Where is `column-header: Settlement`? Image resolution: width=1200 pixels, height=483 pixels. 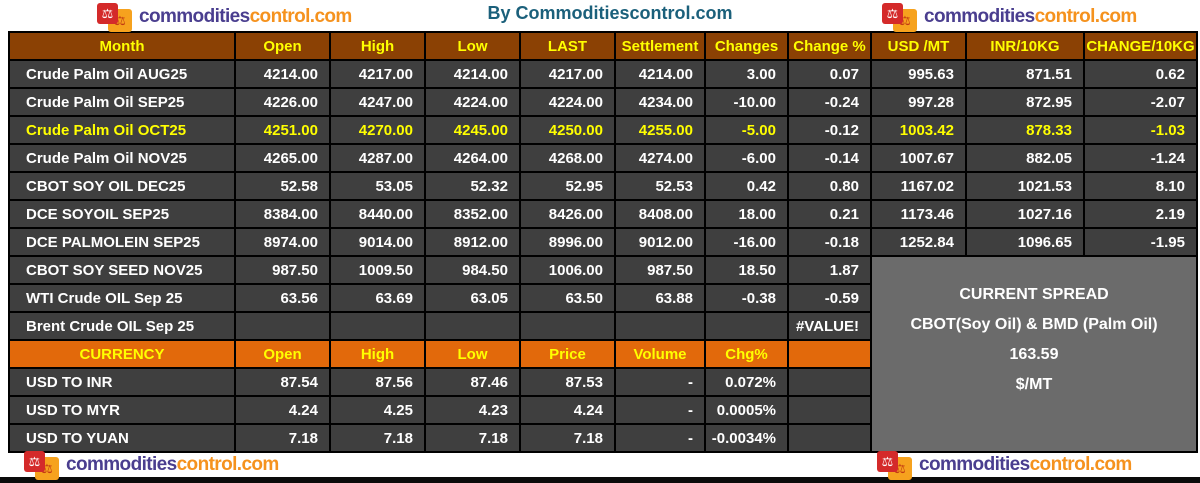 column-header: Settlement is located at coordinates (660, 46).